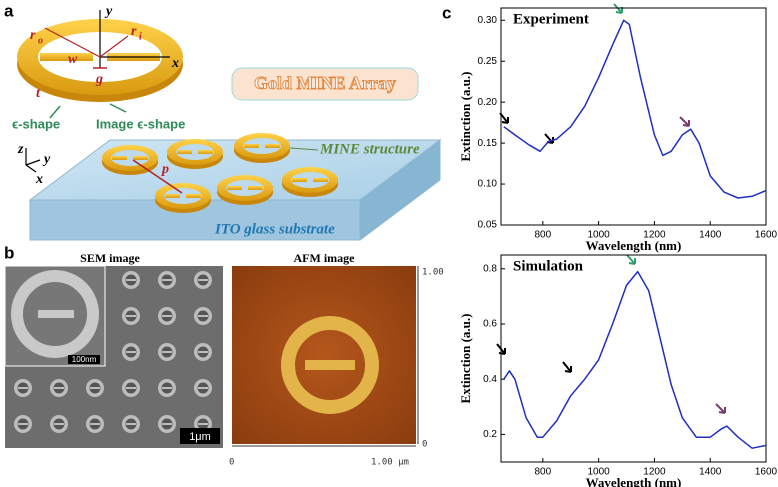  Describe the element at coordinates (274, 229) in the screenshot. I see `substrate-label: ITO glass substrate` at that location.